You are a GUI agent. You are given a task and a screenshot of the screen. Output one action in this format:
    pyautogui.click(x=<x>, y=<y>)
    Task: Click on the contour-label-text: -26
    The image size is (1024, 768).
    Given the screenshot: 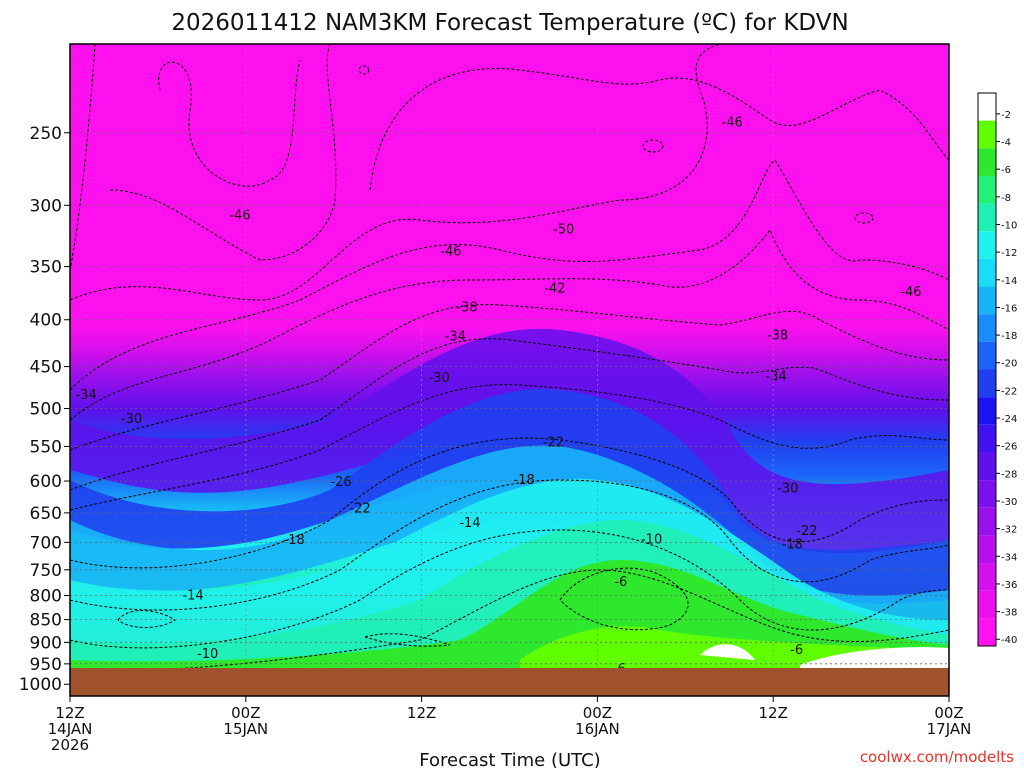 What is the action you would take?
    pyautogui.click(x=340, y=482)
    